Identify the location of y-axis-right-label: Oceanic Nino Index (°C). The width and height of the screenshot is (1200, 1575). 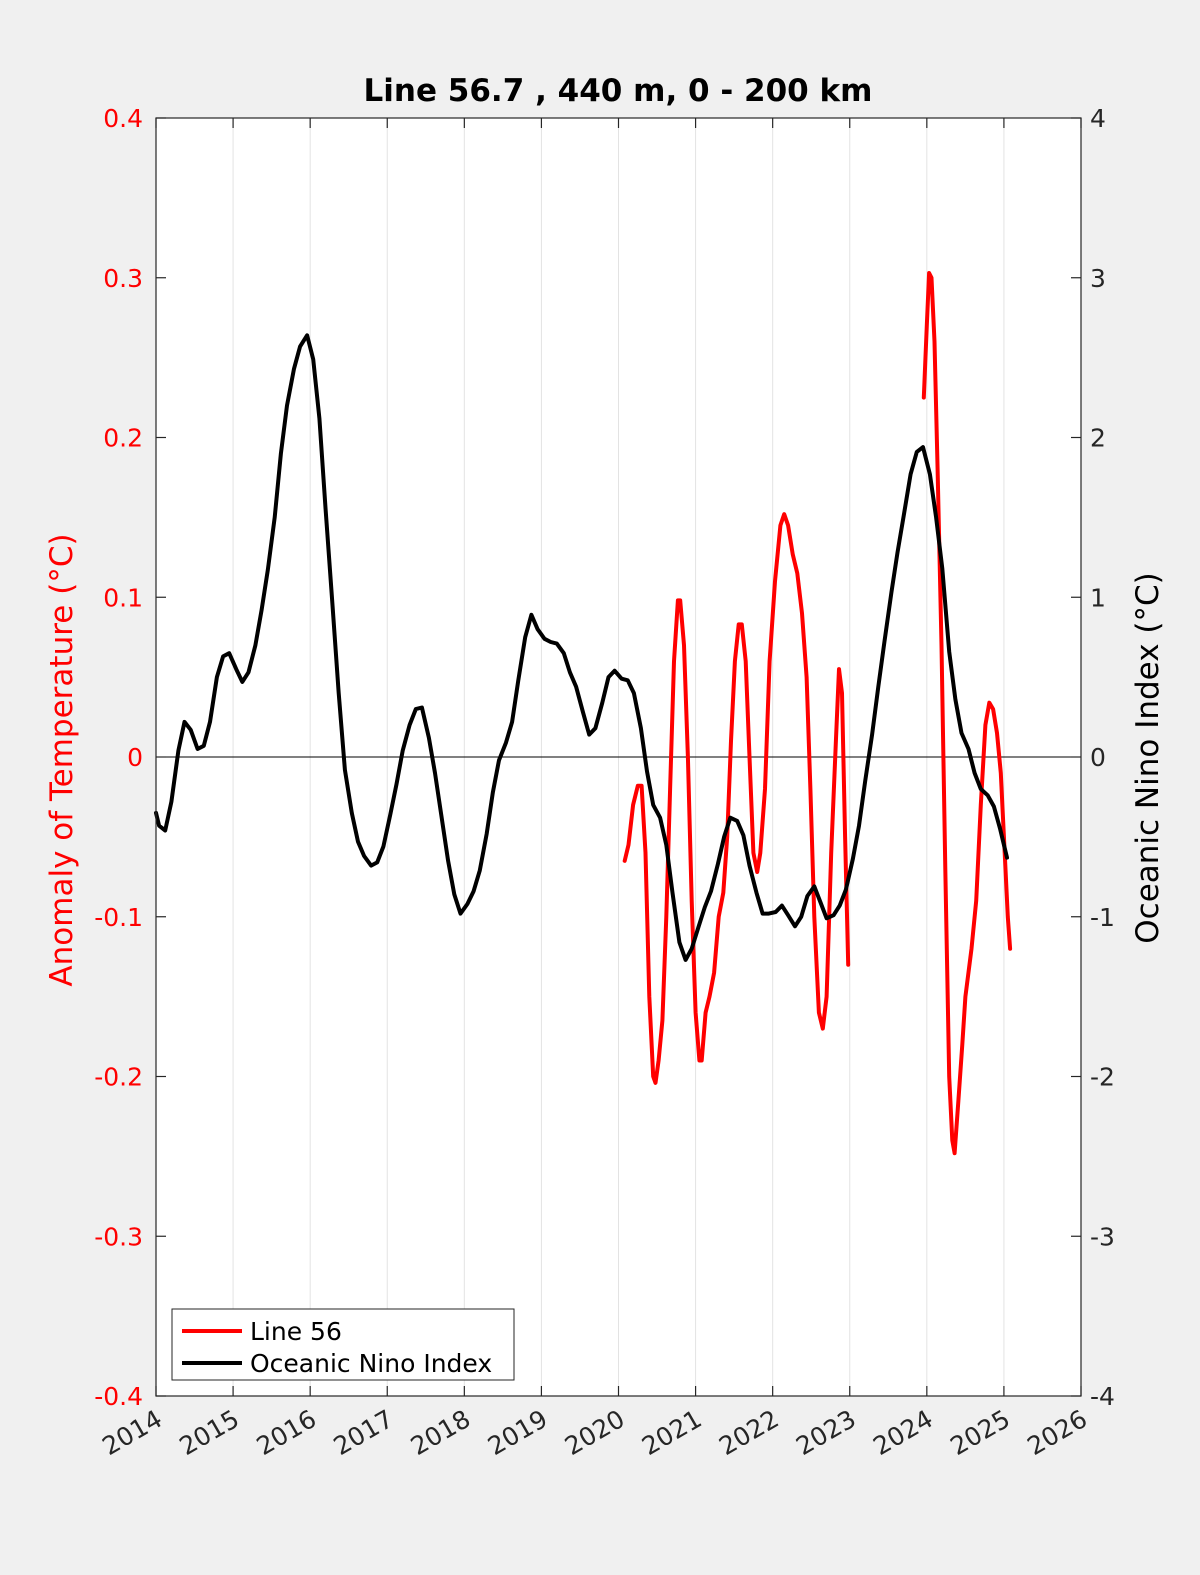
(1148, 757).